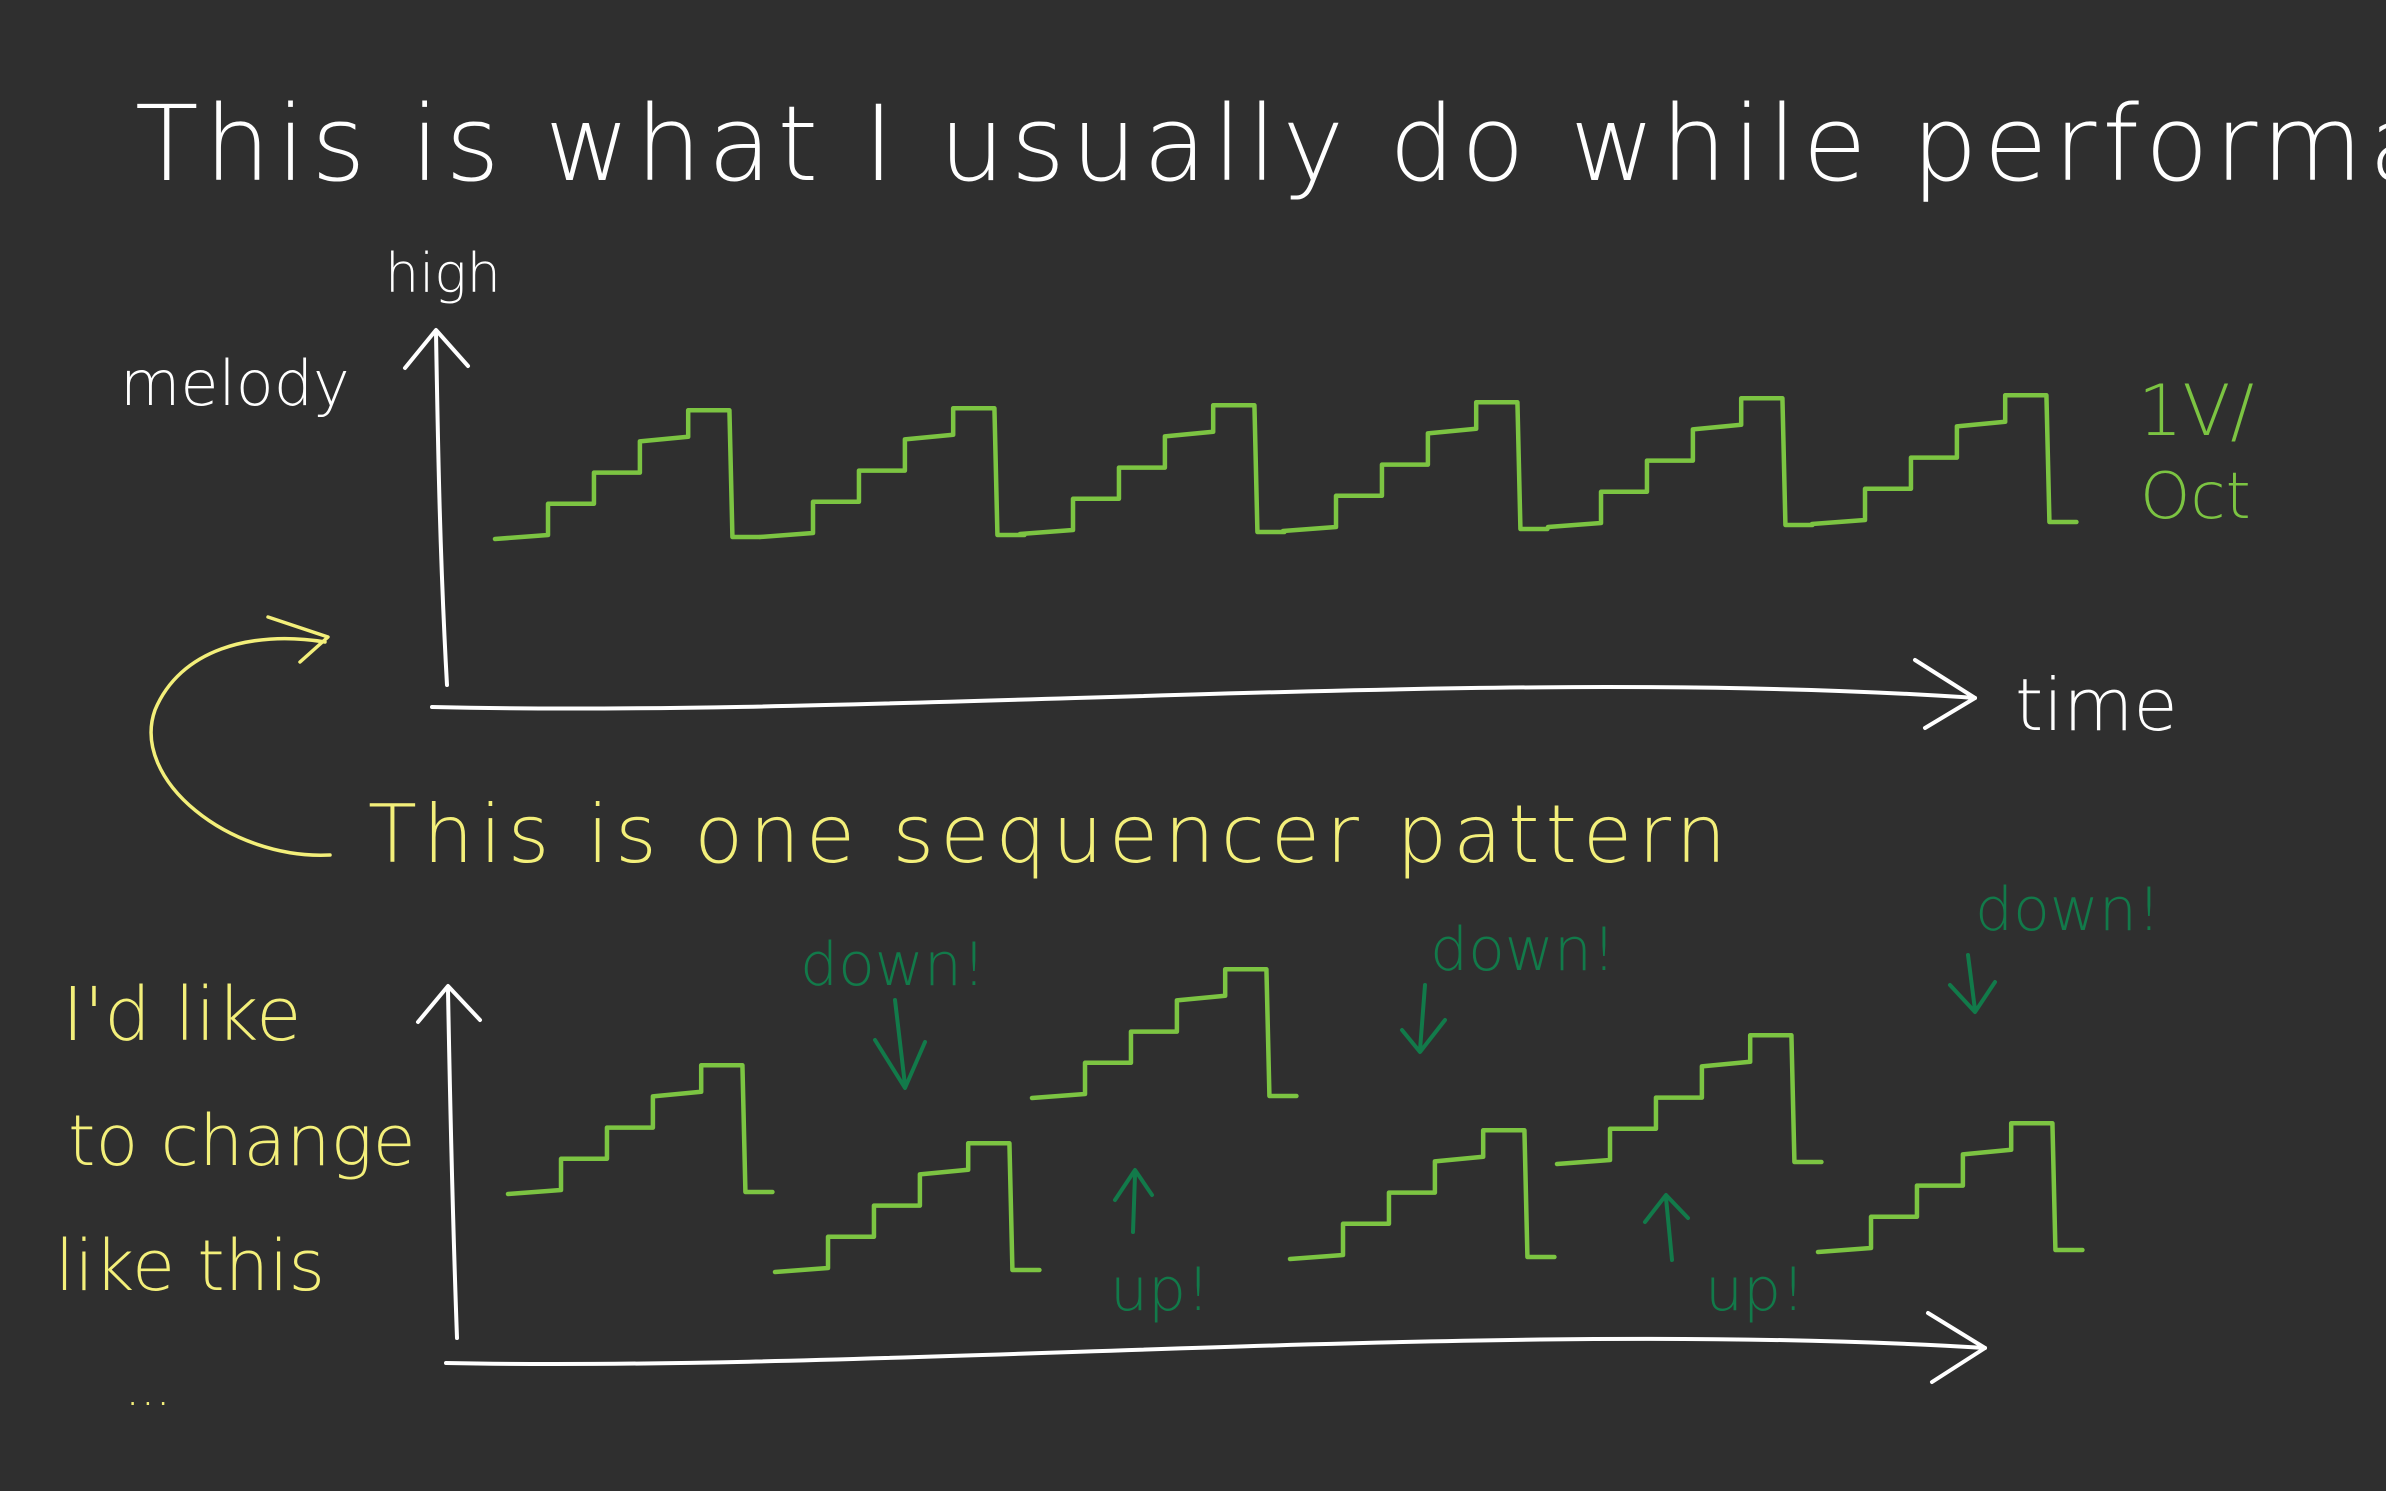 This screenshot has width=2386, height=1491. What do you see at coordinates (436, 349) in the screenshot?
I see `y-axis-arrowhead` at bounding box center [436, 349].